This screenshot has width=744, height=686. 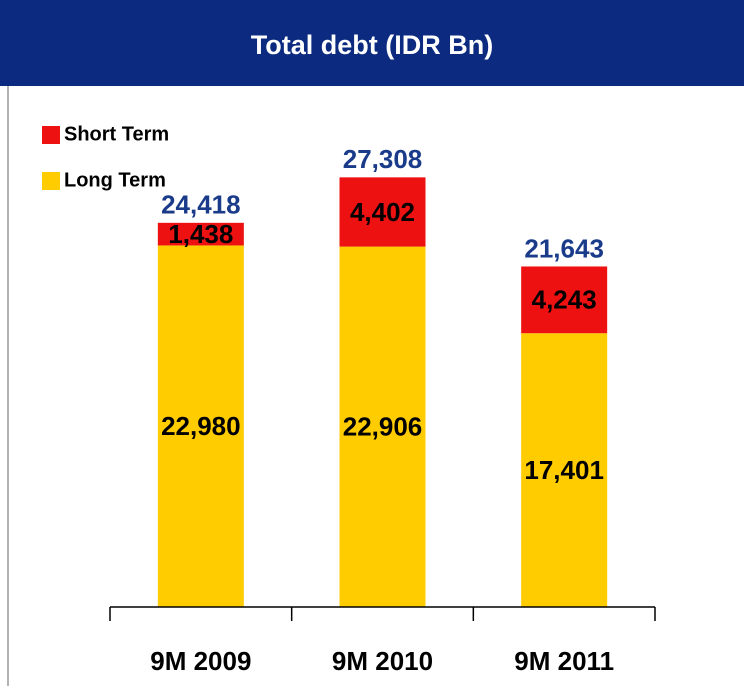 I want to click on data-label: 17,401, so click(x=564, y=470).